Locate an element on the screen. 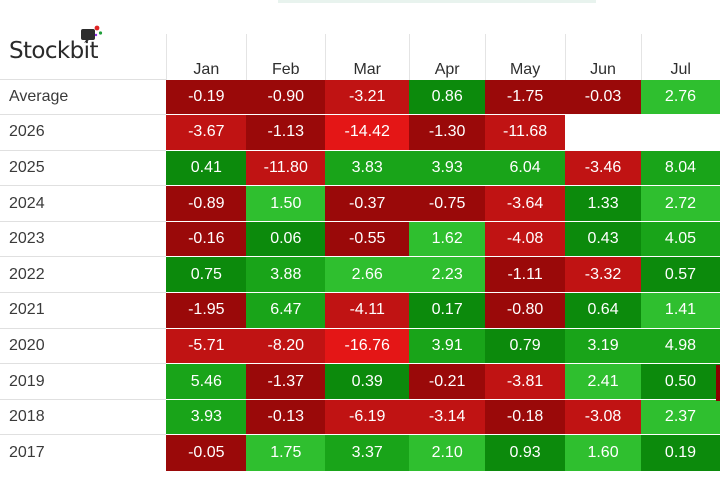  heatmap-cell: 2.76 is located at coordinates (680, 96).